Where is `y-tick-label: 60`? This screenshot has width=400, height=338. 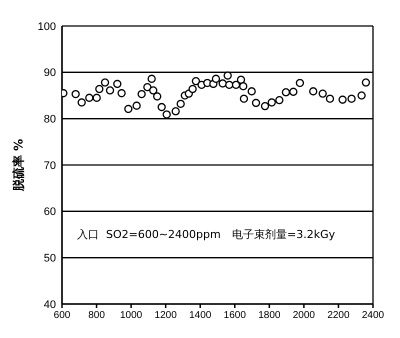
y-tick-label: 60 is located at coordinates (50, 212).